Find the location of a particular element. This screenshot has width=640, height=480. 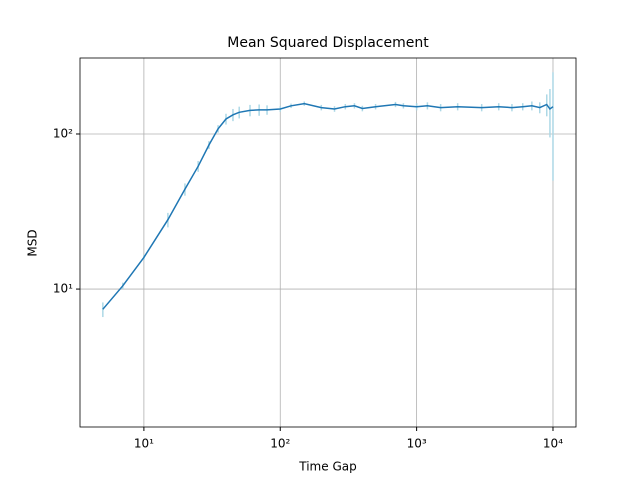

y-tick-label: 10¹ is located at coordinates (63, 289).